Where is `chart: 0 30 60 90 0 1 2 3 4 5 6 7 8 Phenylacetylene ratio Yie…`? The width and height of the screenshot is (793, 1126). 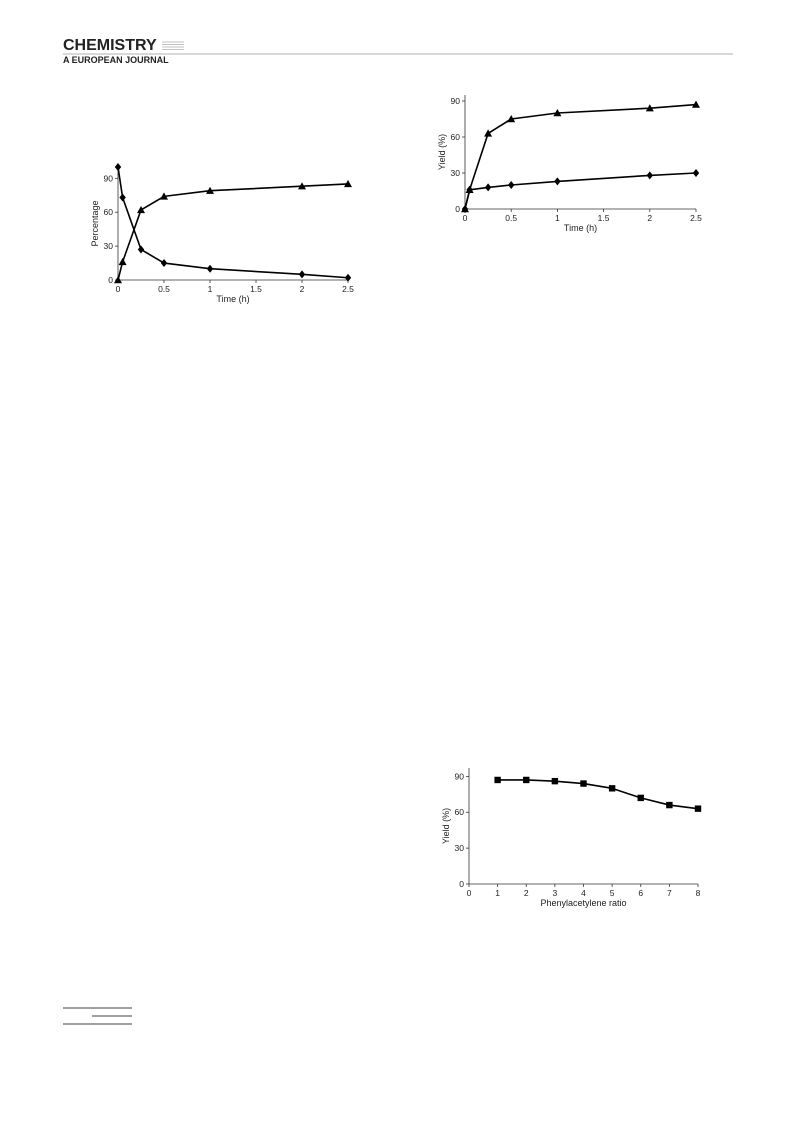 chart: 0 30 60 90 0 1 2 3 4 5 6 7 8 Phenylacetylene ratio Yie… is located at coordinates (571, 838).